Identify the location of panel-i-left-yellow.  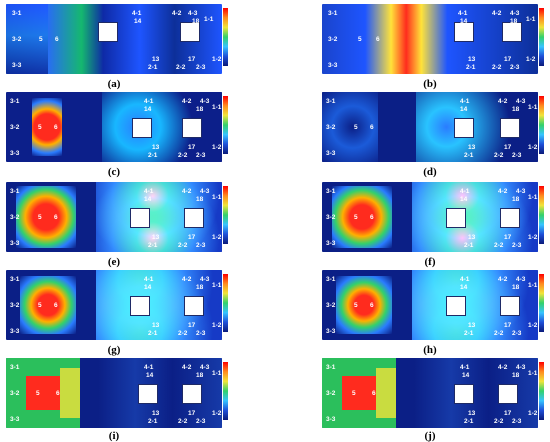
(70, 393).